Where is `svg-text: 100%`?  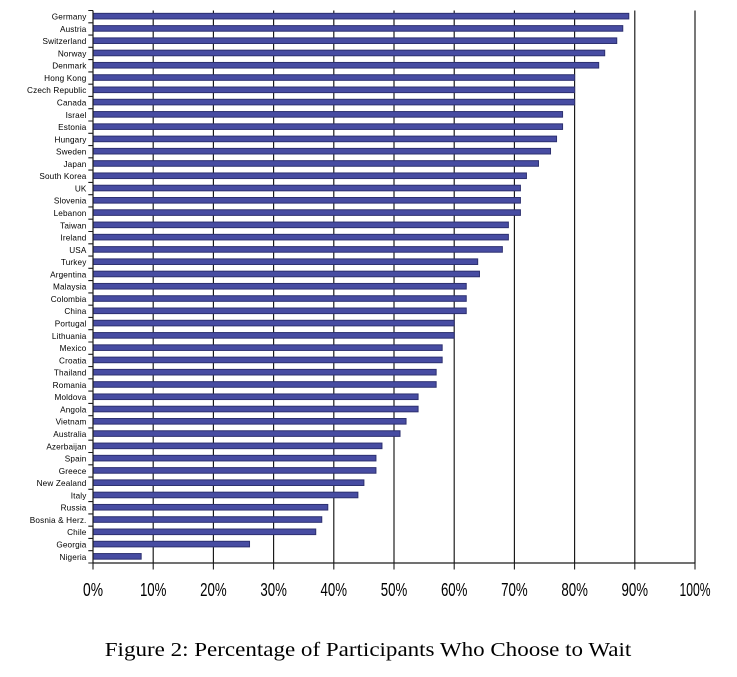
svg-text: 100% is located at coordinates (695, 590).